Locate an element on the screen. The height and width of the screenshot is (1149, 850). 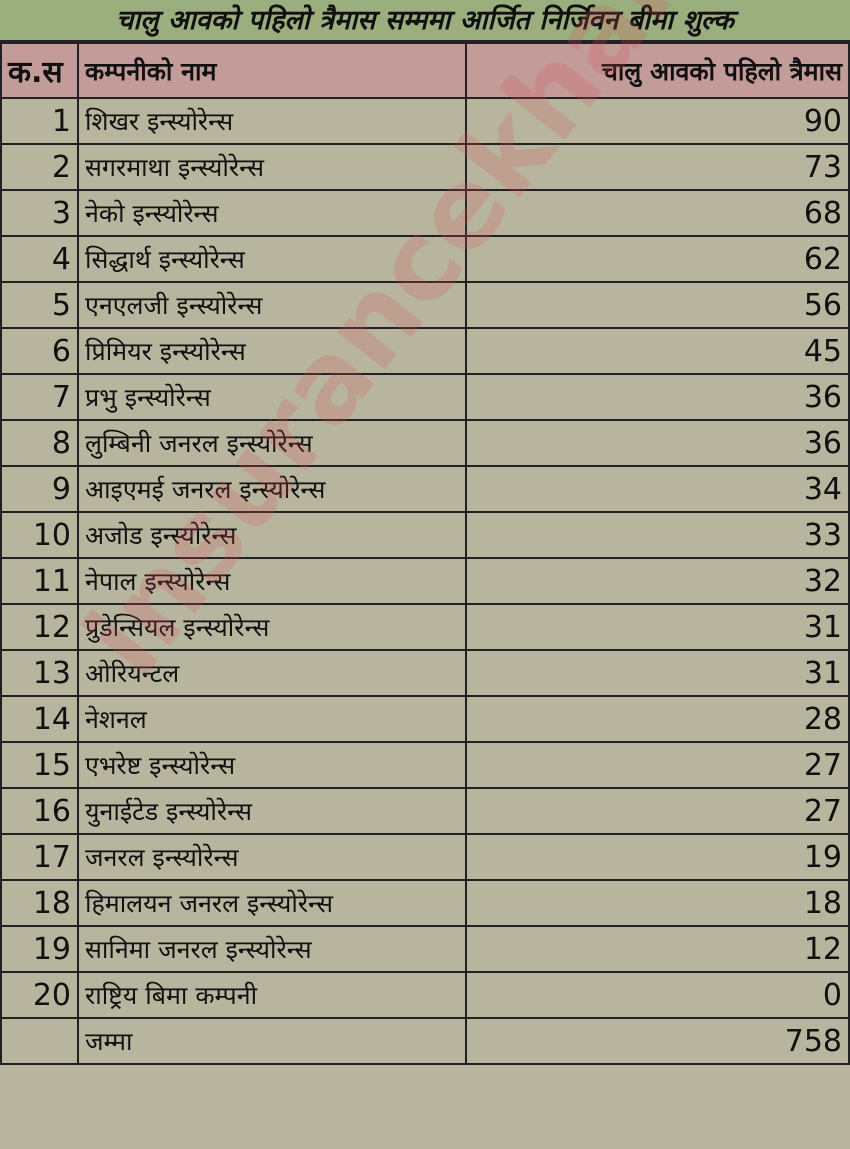
serial-cell: 15 is located at coordinates (39, 765).